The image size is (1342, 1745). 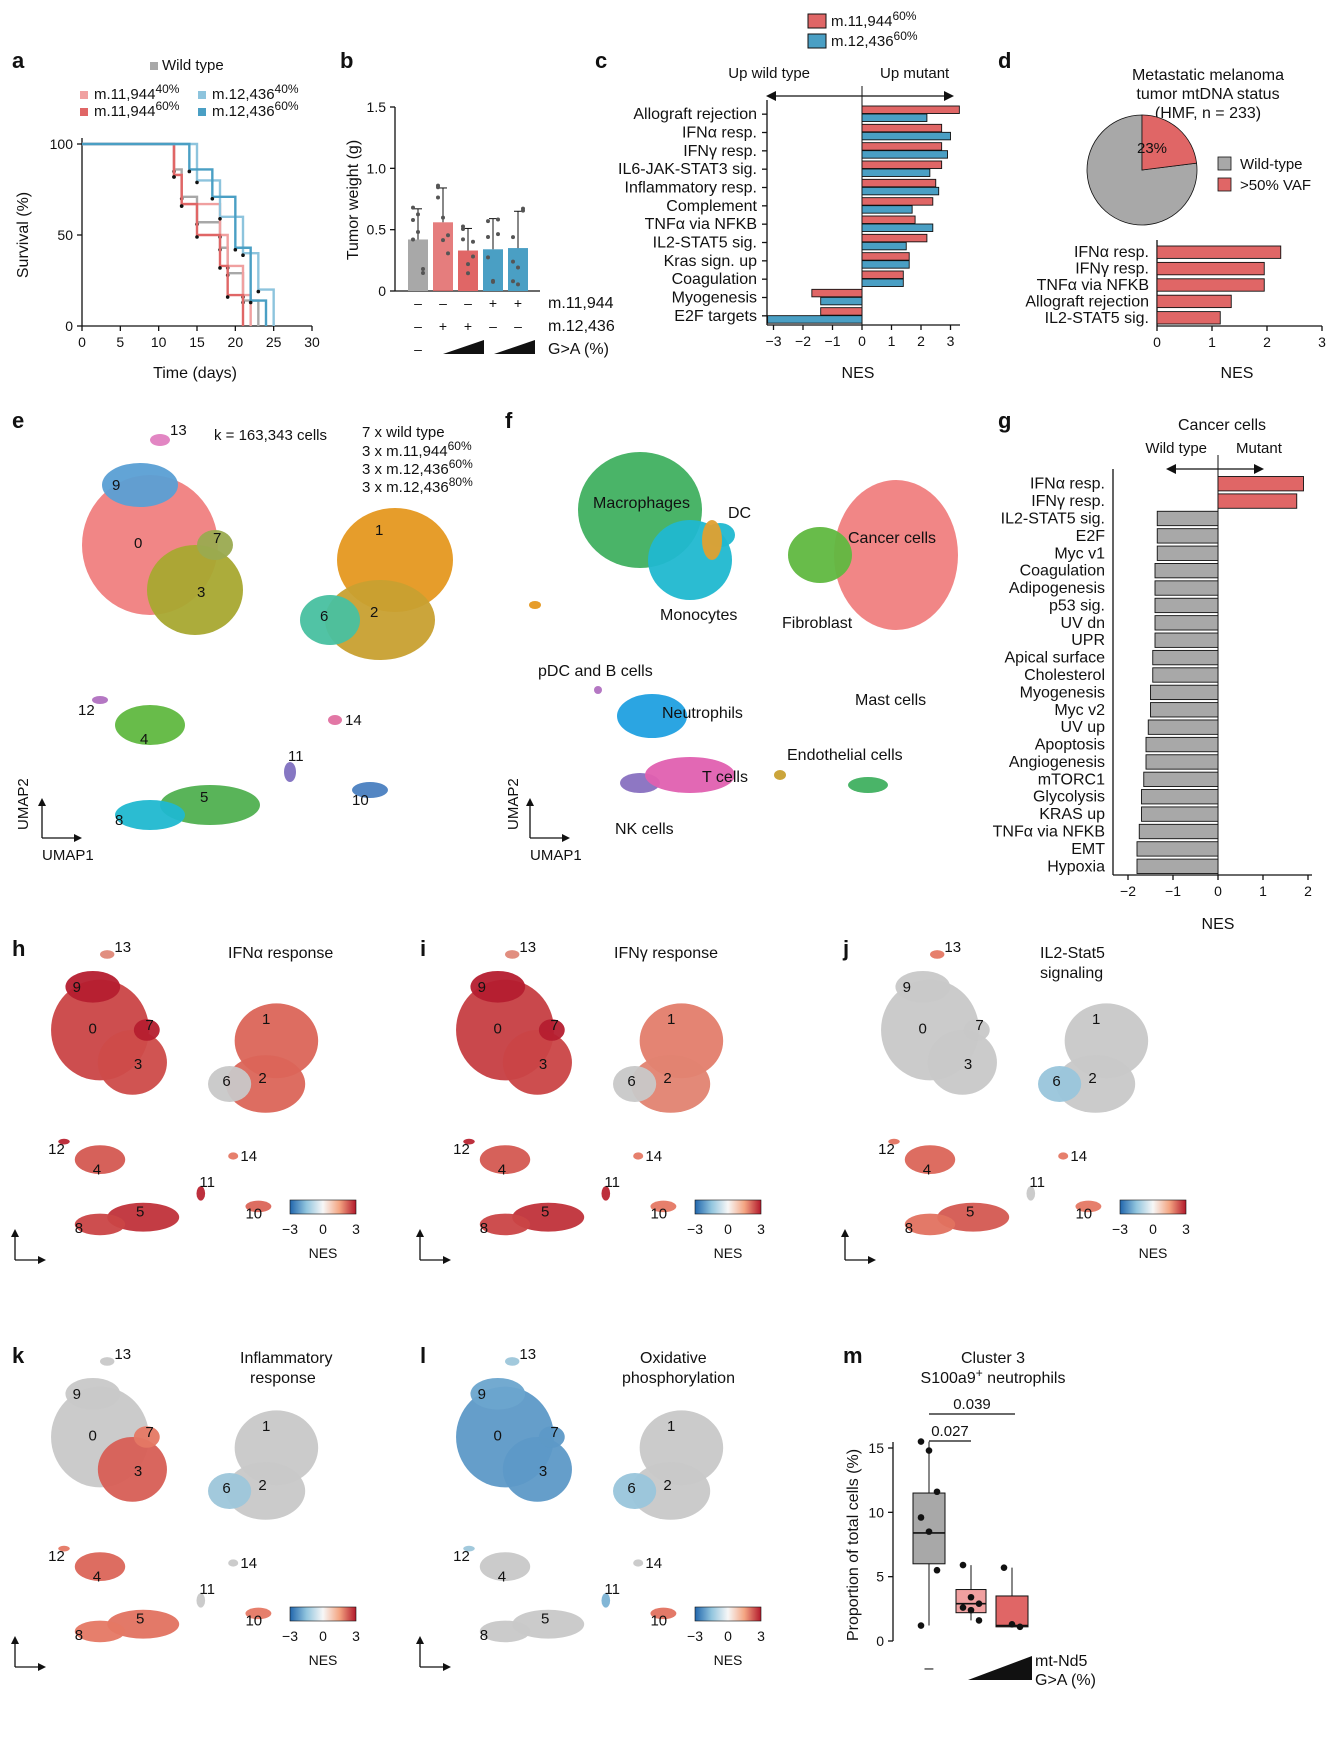 I want to click on g-category-label: Coagulation, so click(x=1062, y=571).